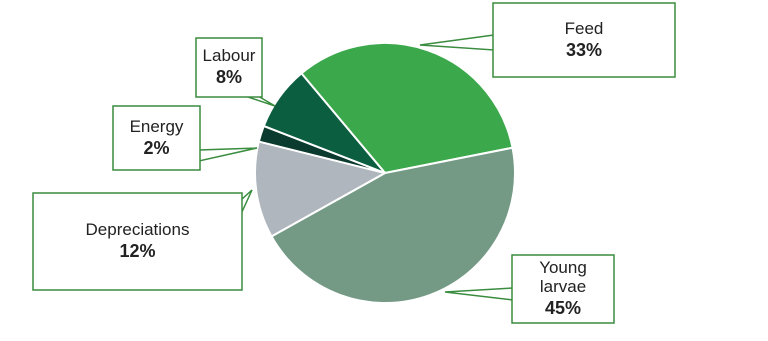 The width and height of the screenshot is (768, 341). What do you see at coordinates (156, 147) in the screenshot?
I see `value-label: 2%` at bounding box center [156, 147].